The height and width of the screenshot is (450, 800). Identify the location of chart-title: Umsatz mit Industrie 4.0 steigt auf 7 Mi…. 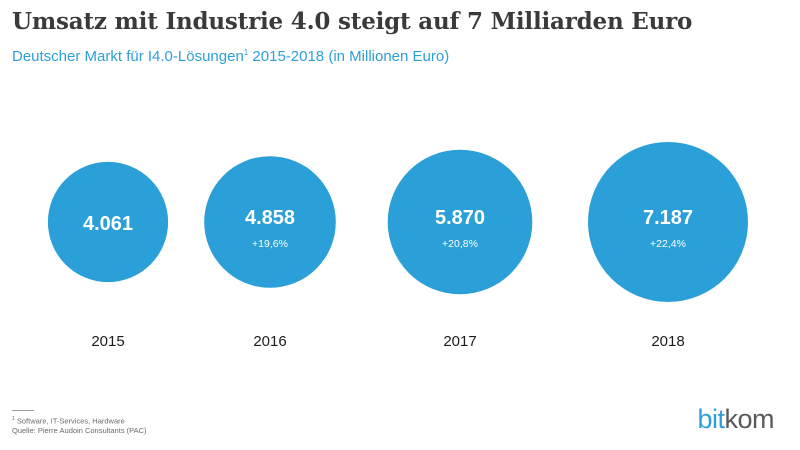
(352, 21).